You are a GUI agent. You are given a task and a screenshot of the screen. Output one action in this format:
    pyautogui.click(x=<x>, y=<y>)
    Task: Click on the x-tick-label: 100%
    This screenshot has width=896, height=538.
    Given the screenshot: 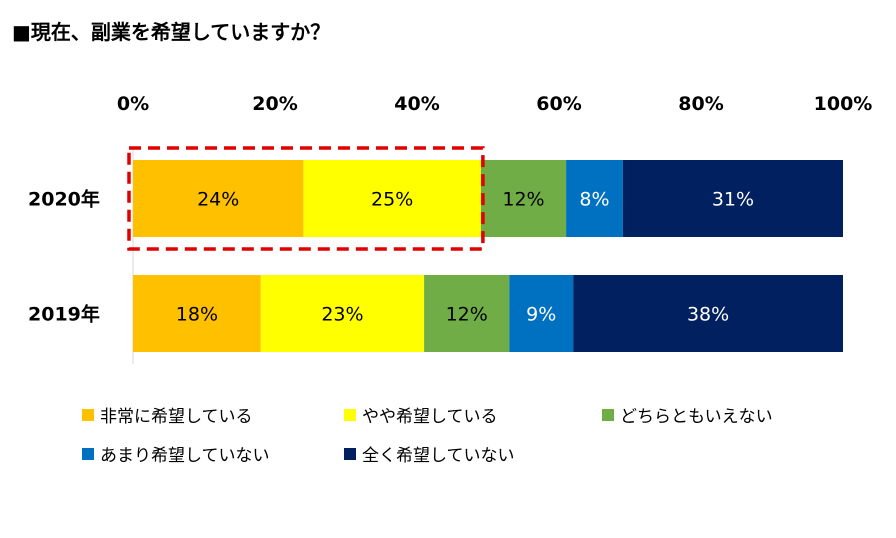 What is the action you would take?
    pyautogui.click(x=843, y=104)
    